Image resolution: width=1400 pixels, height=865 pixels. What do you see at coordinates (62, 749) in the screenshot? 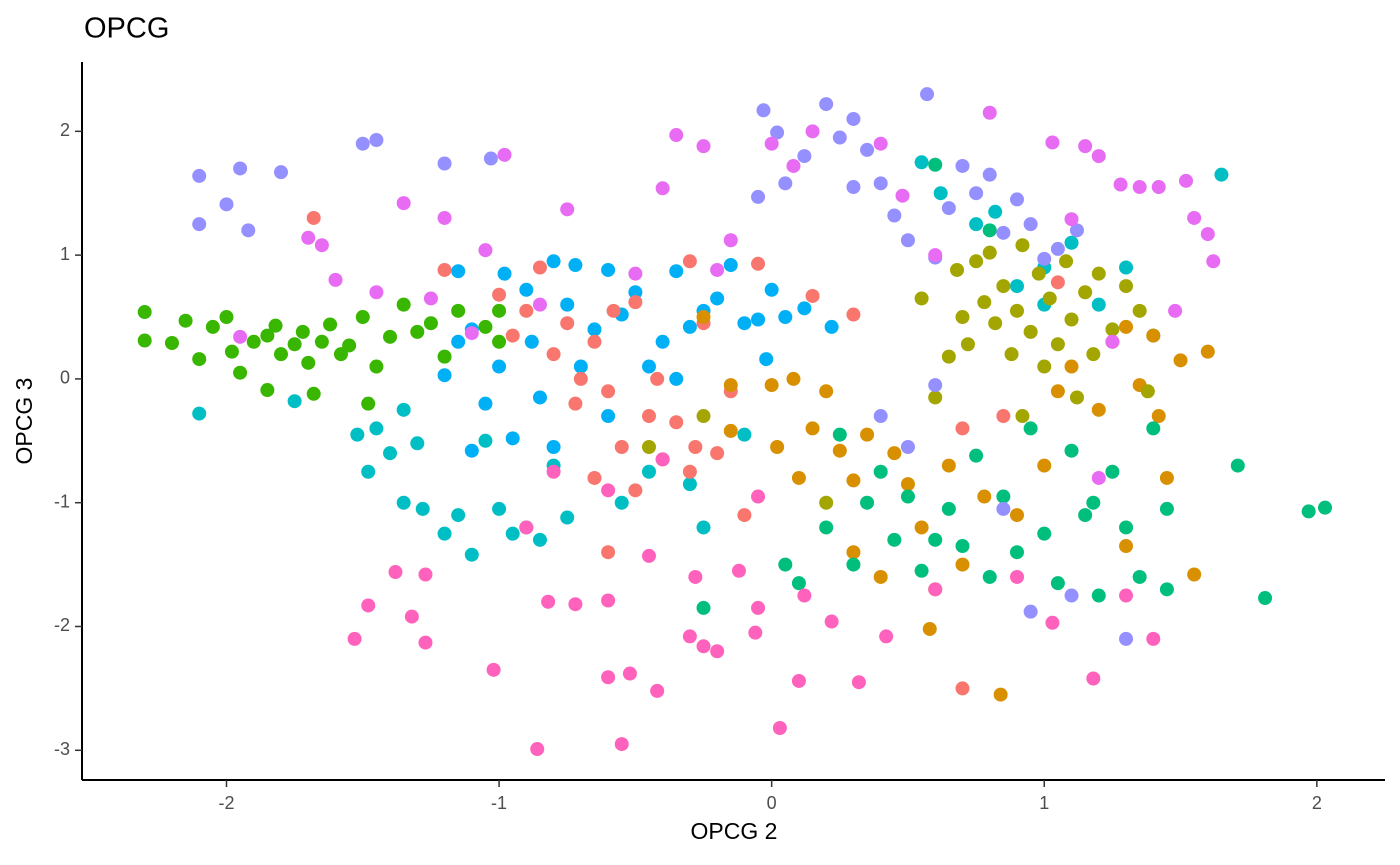
I see `y-tick-label: -3` at bounding box center [62, 749].